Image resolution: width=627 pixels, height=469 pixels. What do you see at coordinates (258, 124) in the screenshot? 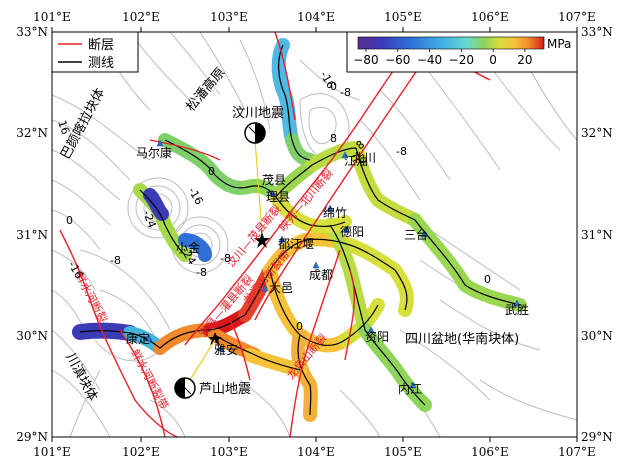
I see `earthquake-wenchuan: 汶川地震` at bounding box center [258, 124].